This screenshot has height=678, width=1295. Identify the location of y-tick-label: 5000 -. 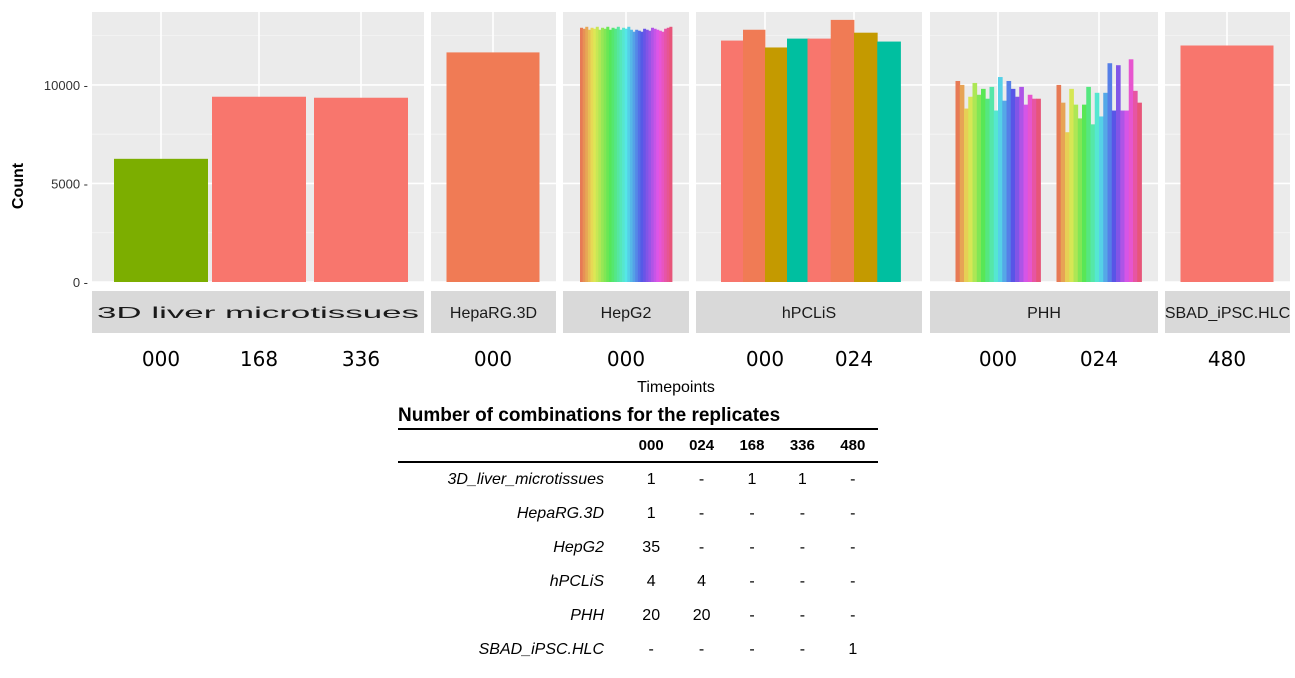
(69, 183).